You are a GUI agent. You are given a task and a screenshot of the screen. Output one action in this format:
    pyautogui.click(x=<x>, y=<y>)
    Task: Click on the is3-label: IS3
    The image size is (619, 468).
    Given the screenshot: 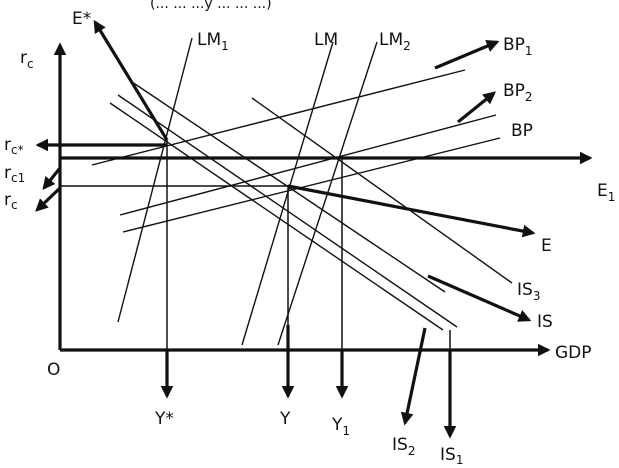 What is the action you would take?
    pyautogui.click(x=528, y=291)
    